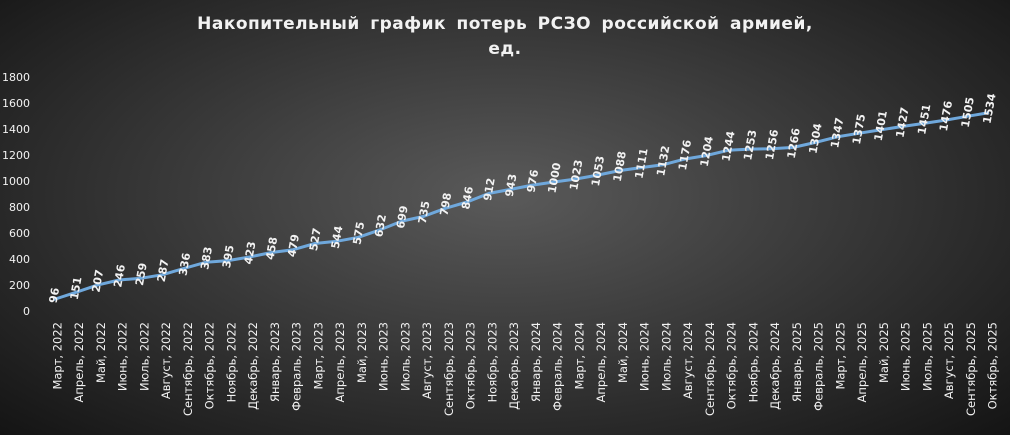 This screenshot has width=1010, height=435. I want to click on data-label: 246, so click(119, 275).